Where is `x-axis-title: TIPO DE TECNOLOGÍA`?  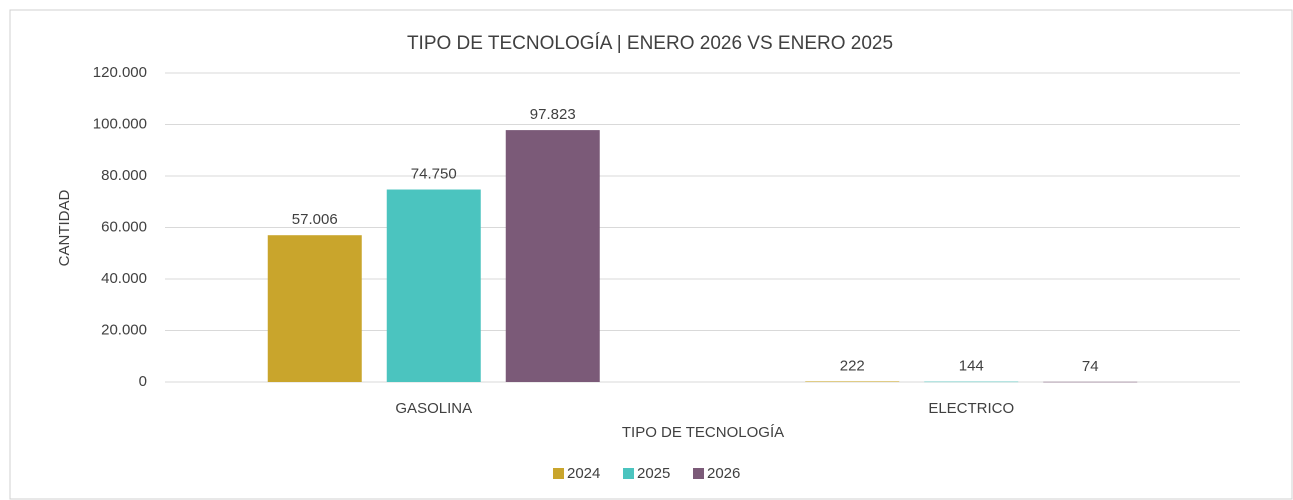
x-axis-title: TIPO DE TECNOLOGÍA is located at coordinates (703, 432).